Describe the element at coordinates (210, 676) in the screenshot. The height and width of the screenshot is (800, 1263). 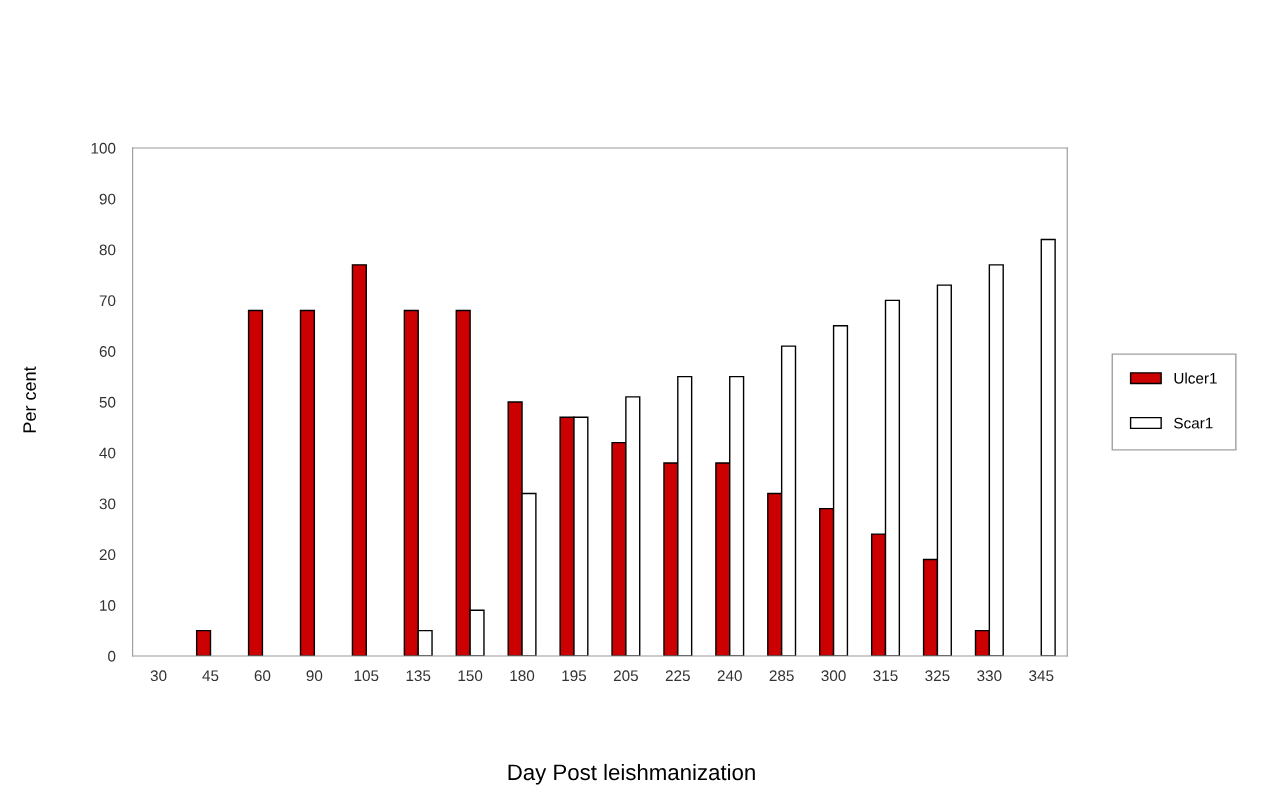
I see `x-tick-label: 45` at that location.